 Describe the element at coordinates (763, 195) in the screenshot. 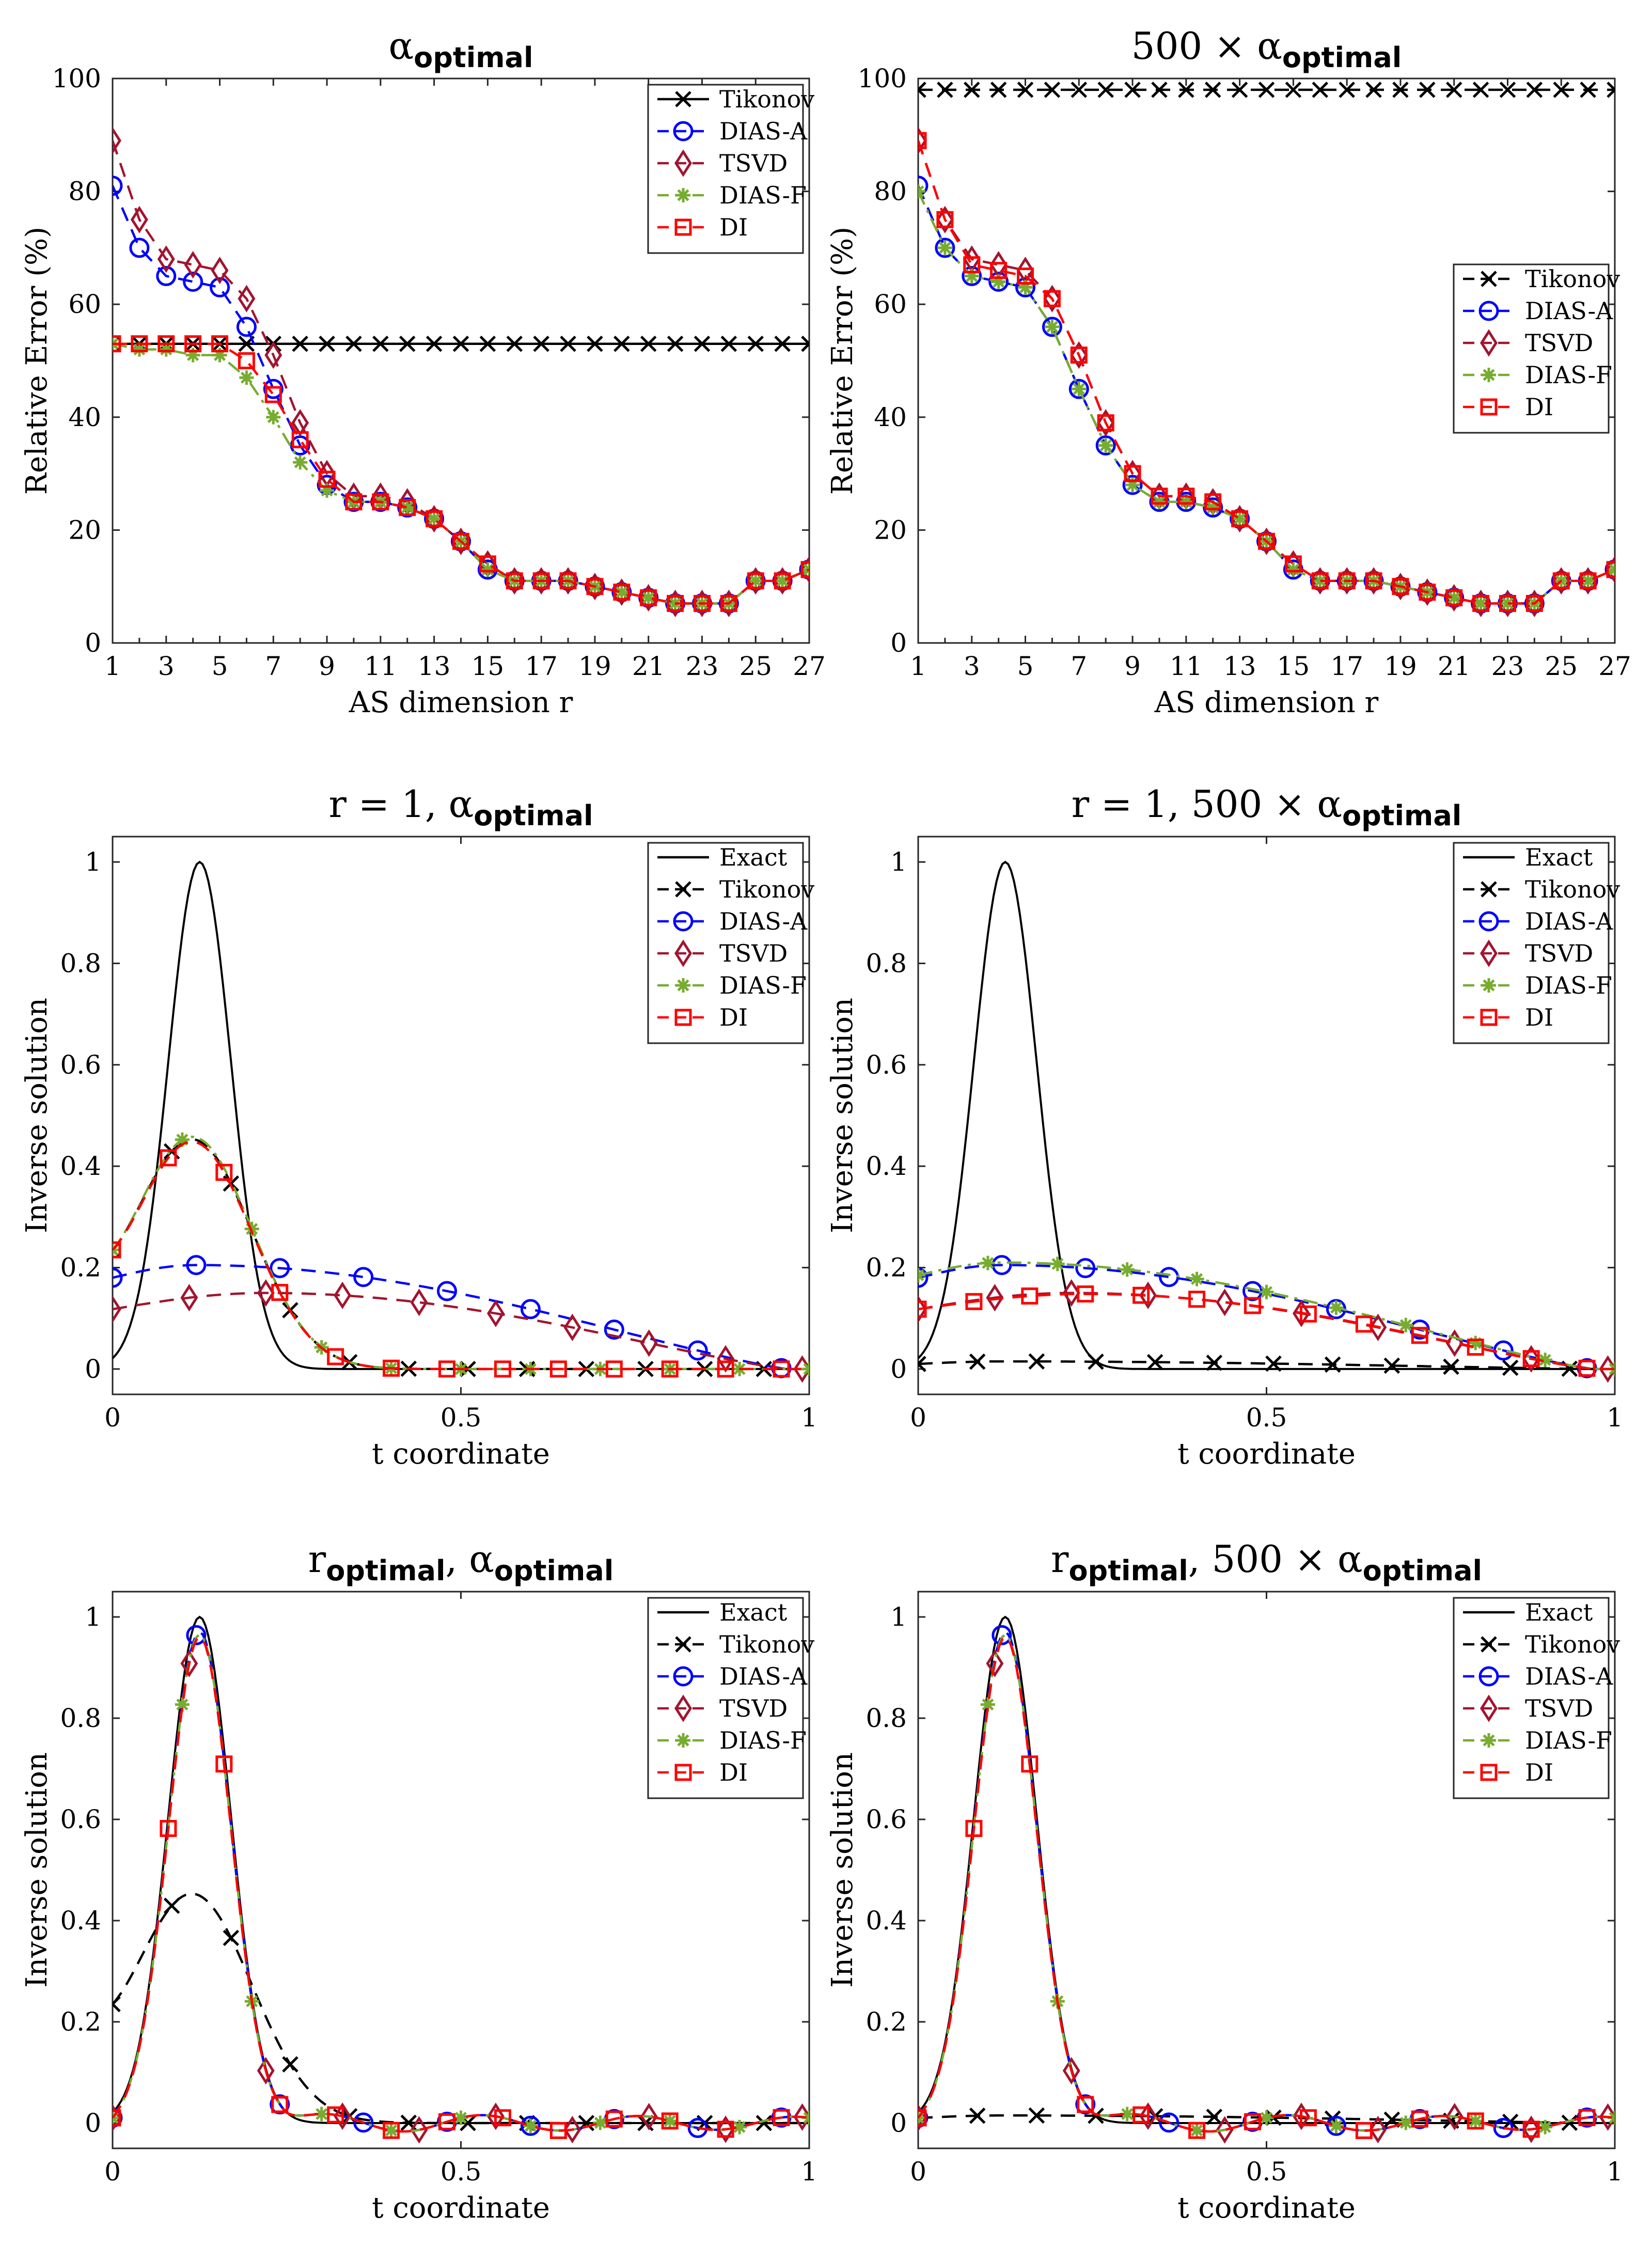

I see `legend-label: DIAS-F` at that location.